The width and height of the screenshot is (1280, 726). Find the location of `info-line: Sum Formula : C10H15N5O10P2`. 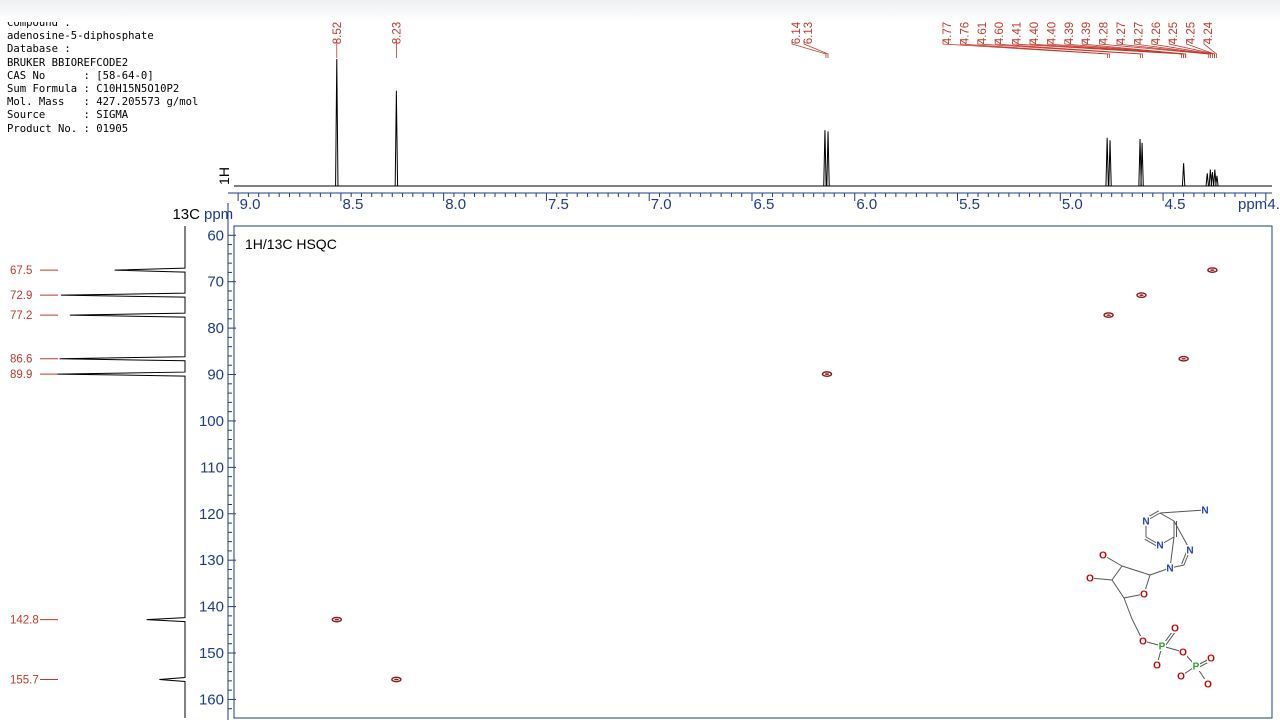

info-line: Sum Formula : C10H15N5O10P2 is located at coordinates (93, 89).